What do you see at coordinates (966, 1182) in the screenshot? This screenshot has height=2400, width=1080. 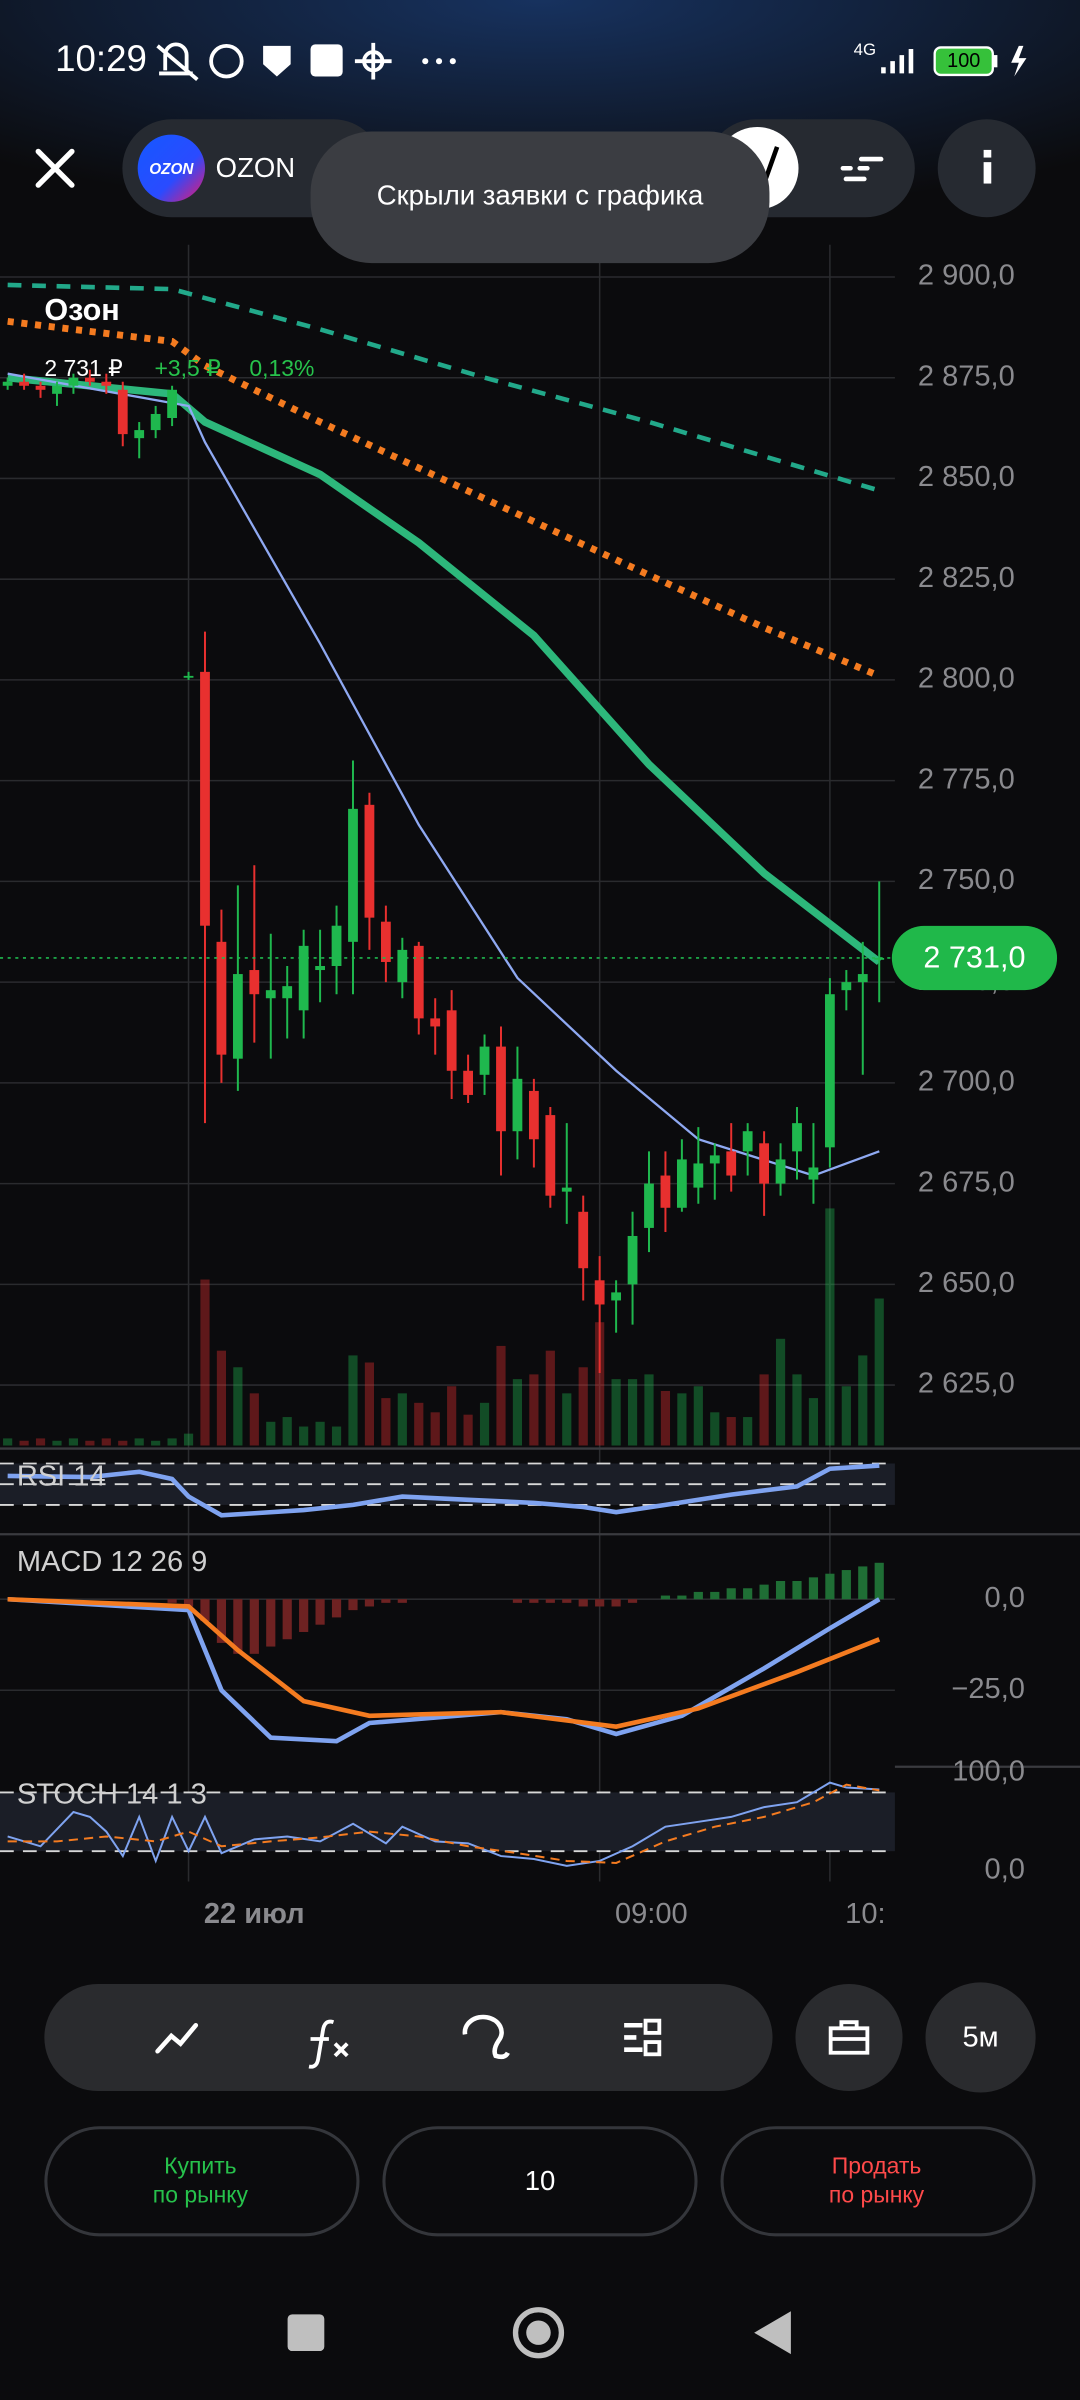 I see `y-tick-label: 2 675,0` at bounding box center [966, 1182].